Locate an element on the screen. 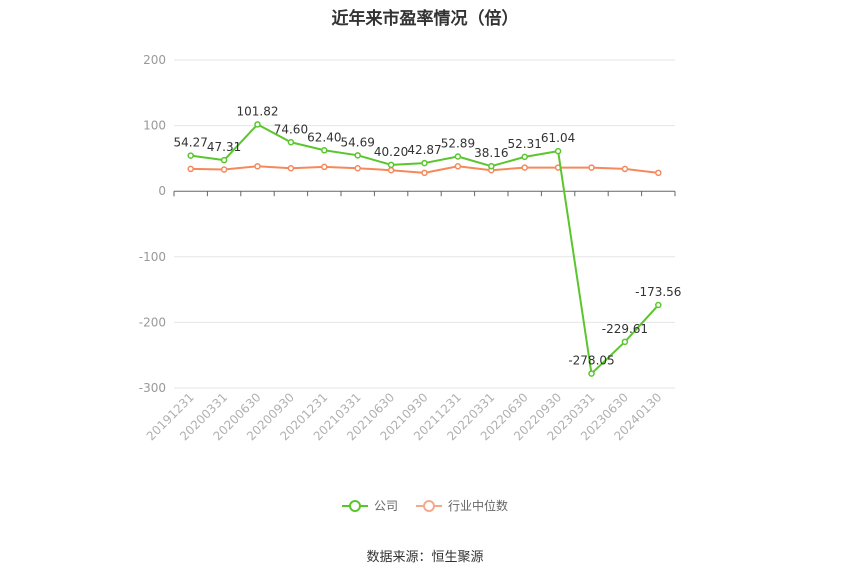 The height and width of the screenshot is (575, 850). company-data-label: 62.40 is located at coordinates (324, 137).